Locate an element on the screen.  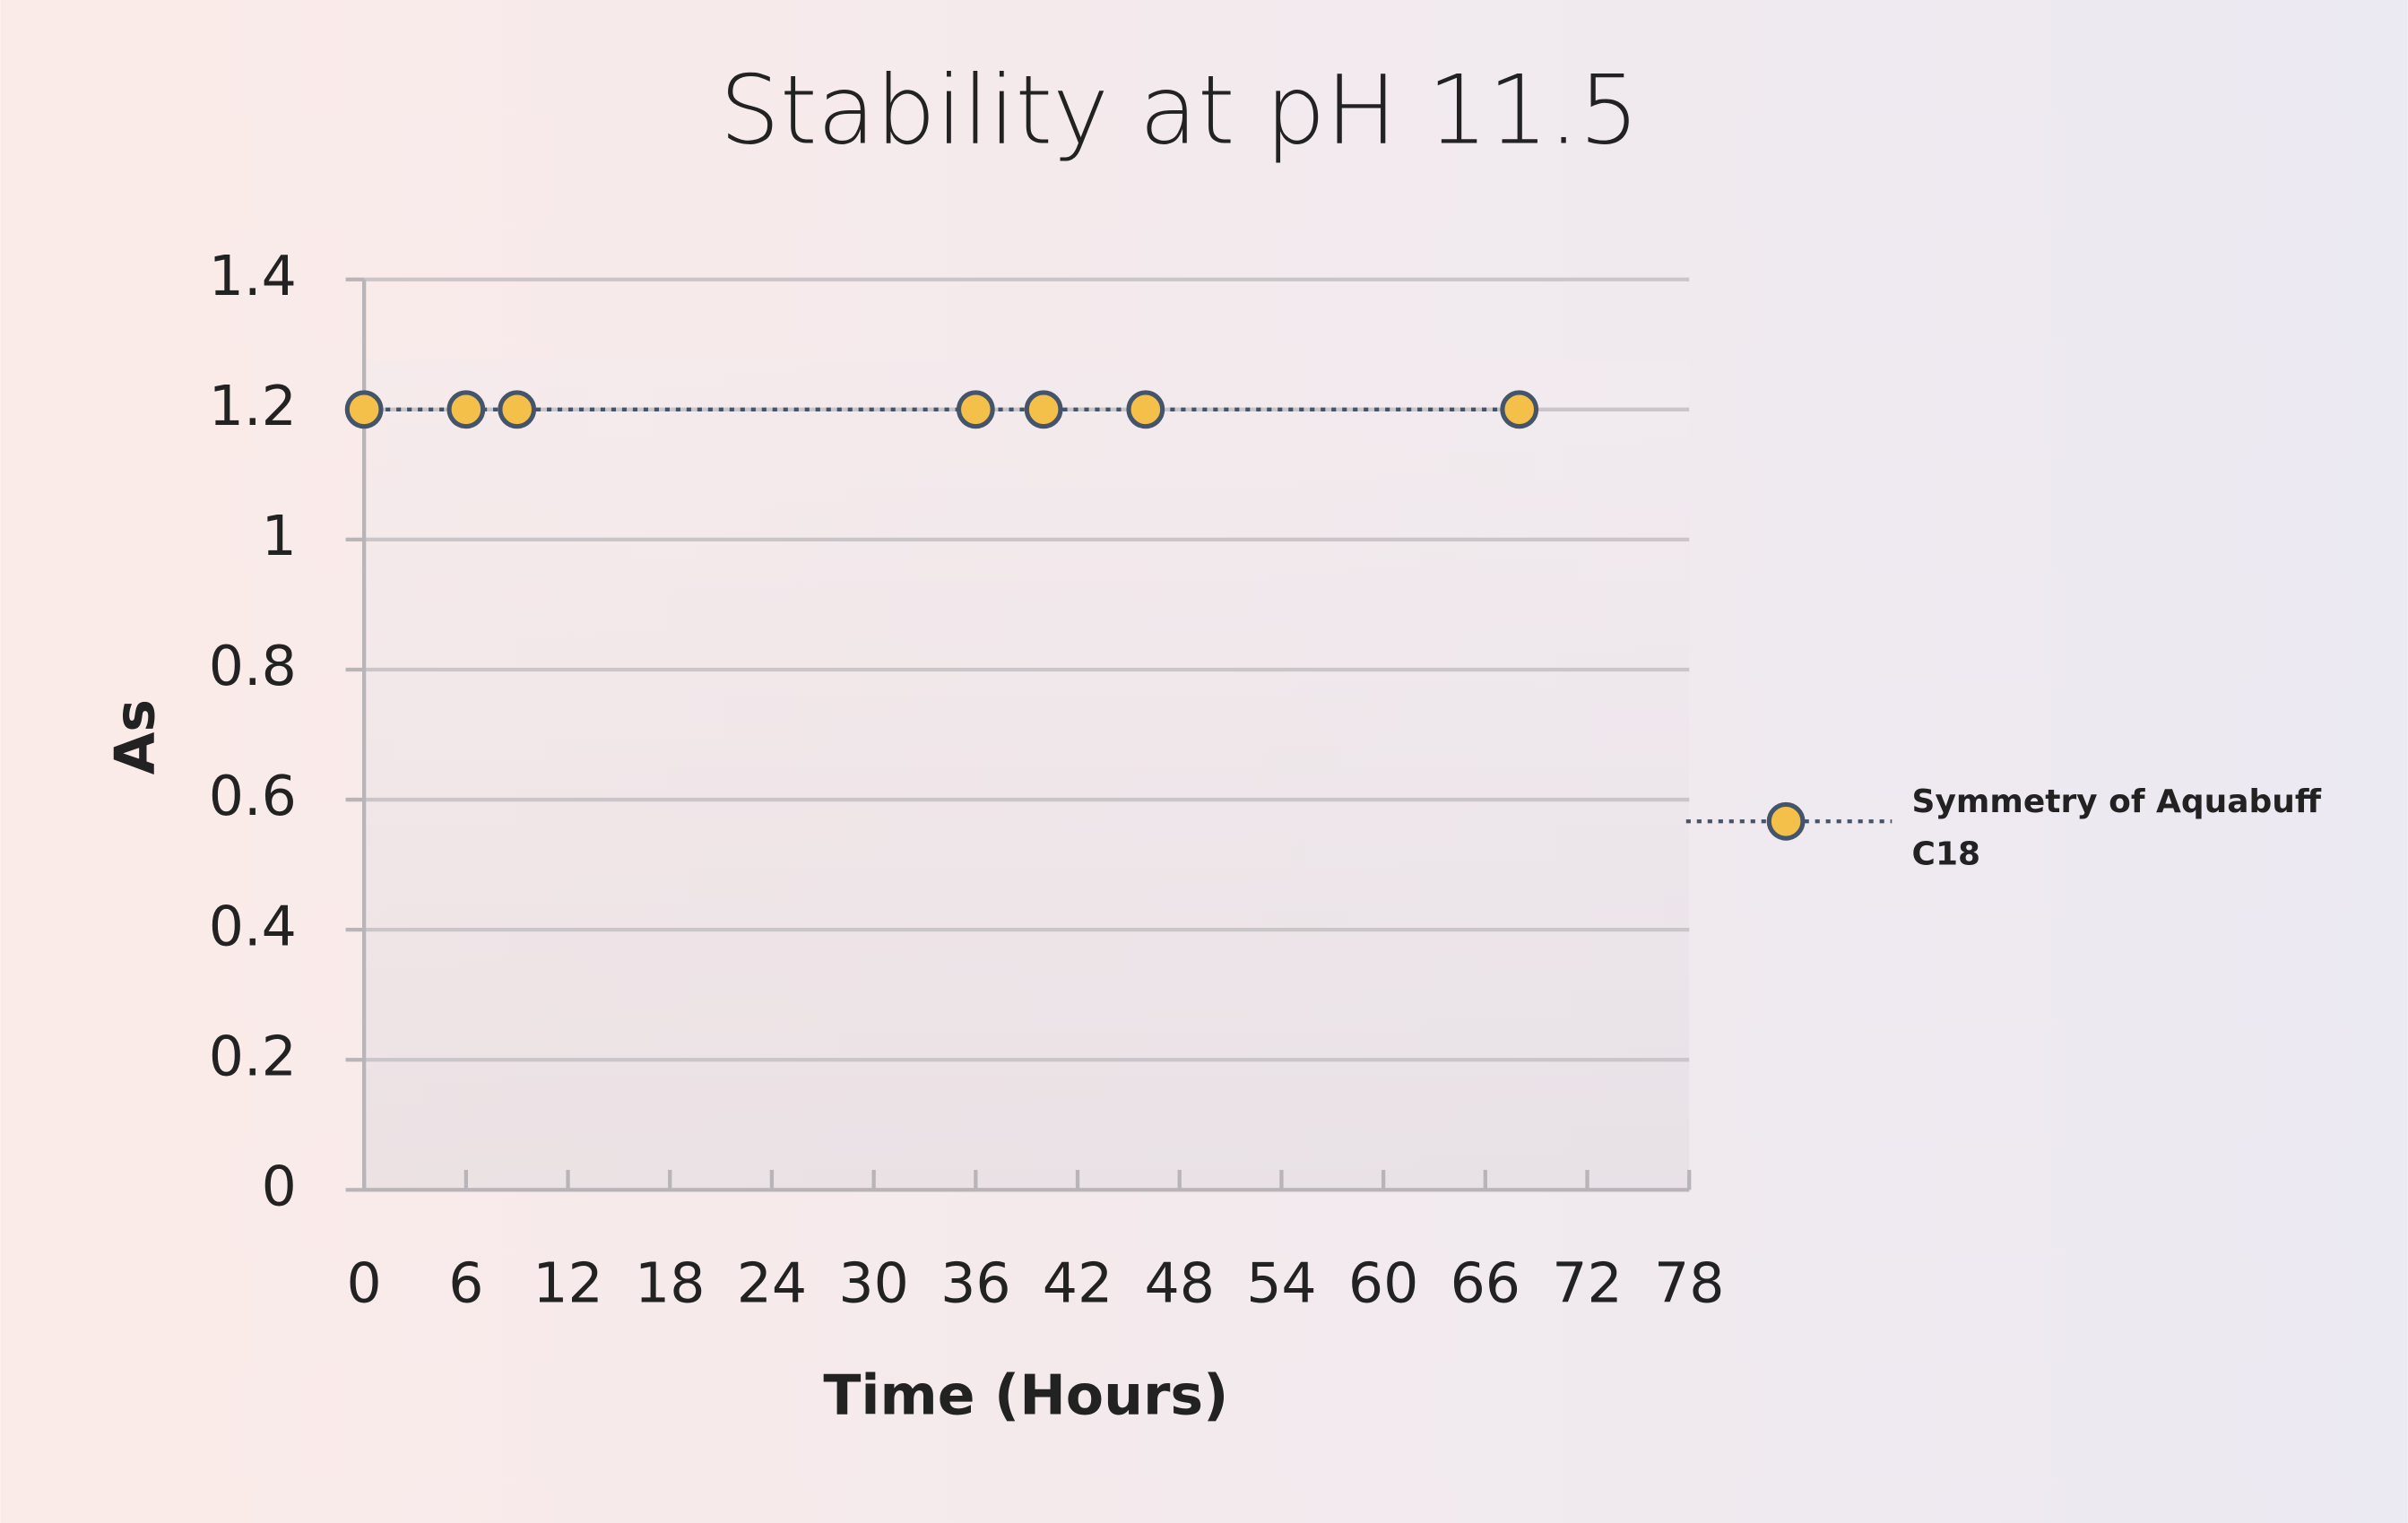
x-tick-label: 78 is located at coordinates (1689, 1282).